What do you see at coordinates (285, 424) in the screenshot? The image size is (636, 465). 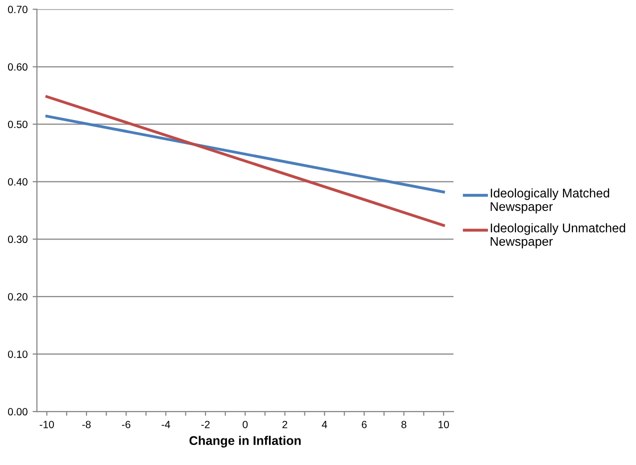 I see `x-tick-label: 2` at bounding box center [285, 424].